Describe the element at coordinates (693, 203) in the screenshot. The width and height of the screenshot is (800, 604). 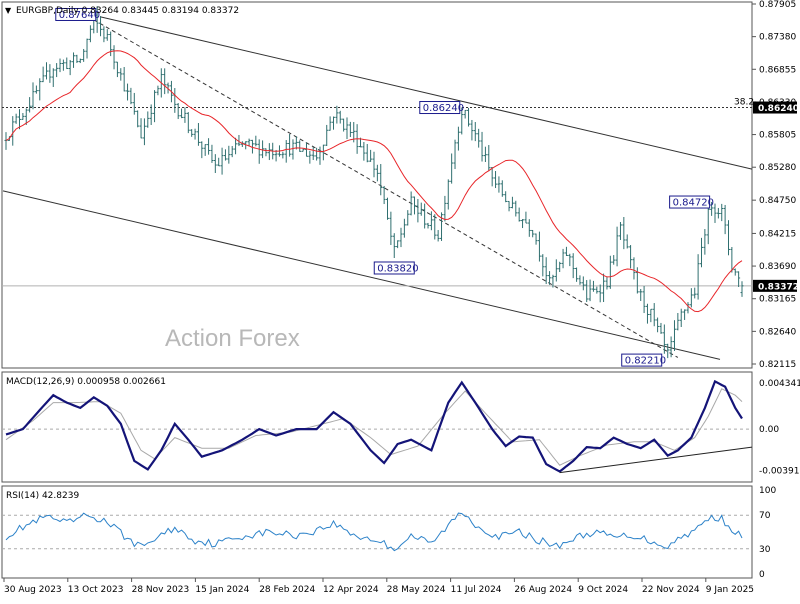
I see `annotation-label: 0.84720` at that location.